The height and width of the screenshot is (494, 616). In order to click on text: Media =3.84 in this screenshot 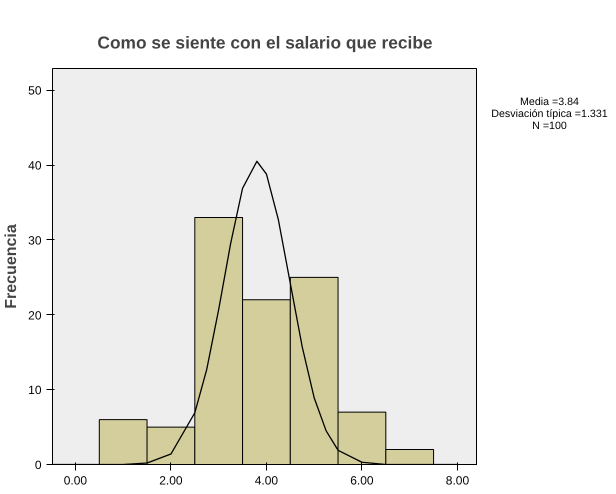, I will do `click(549, 102)`.